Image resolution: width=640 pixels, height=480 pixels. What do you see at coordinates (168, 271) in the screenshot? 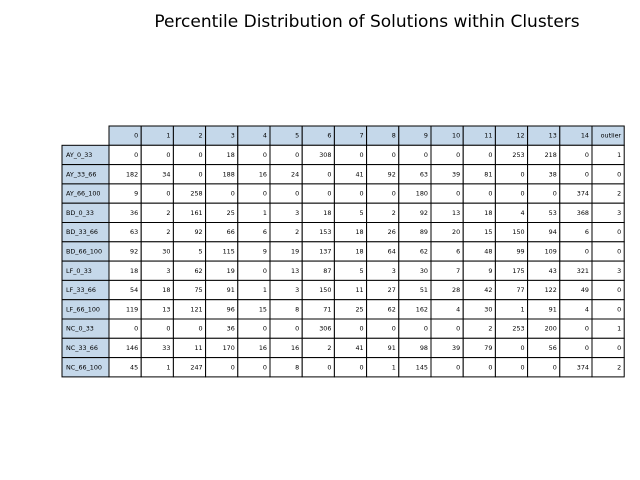
I see `table-cell-value: 3` at bounding box center [168, 271].